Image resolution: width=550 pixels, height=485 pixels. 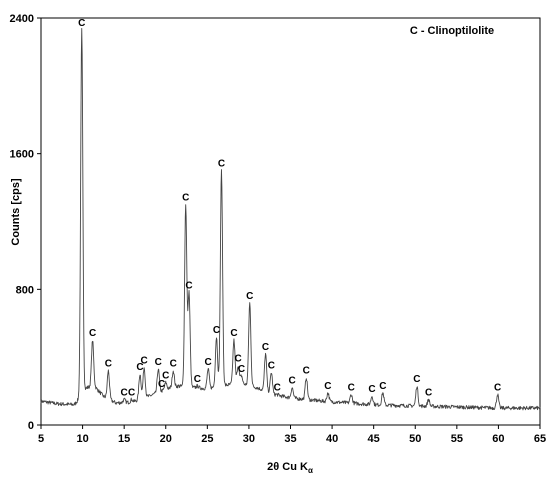 What do you see at coordinates (166, 439) in the screenshot?
I see `x-tick-label: 20` at bounding box center [166, 439].